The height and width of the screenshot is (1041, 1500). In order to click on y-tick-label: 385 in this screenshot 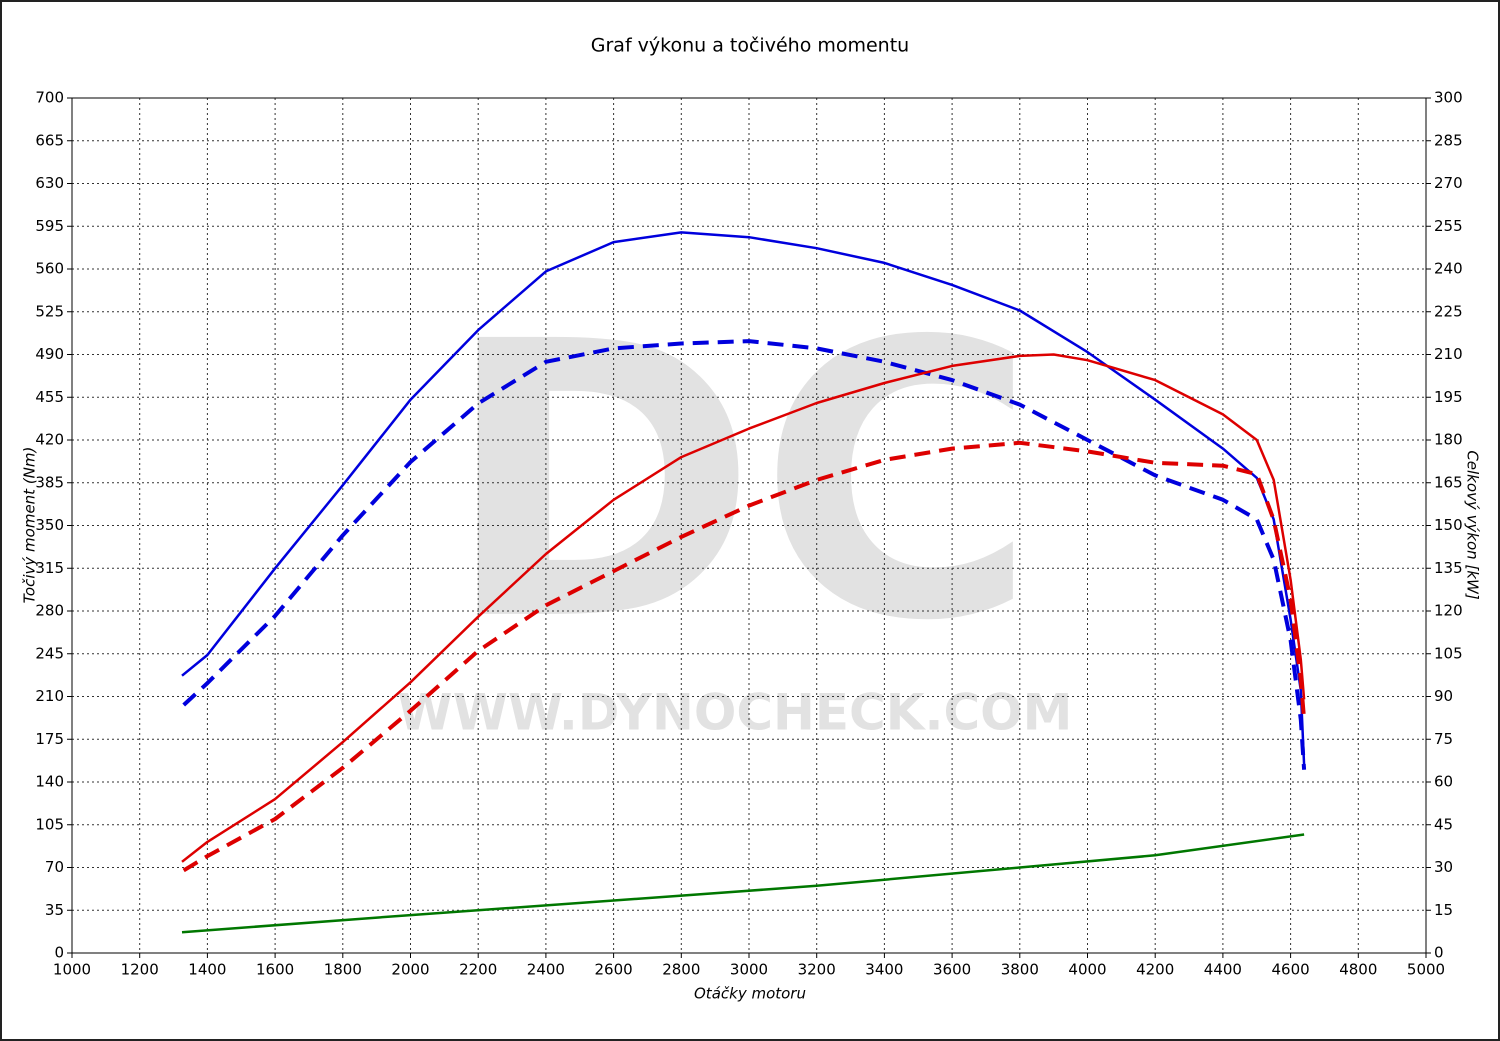, I will do `click(49, 482)`.